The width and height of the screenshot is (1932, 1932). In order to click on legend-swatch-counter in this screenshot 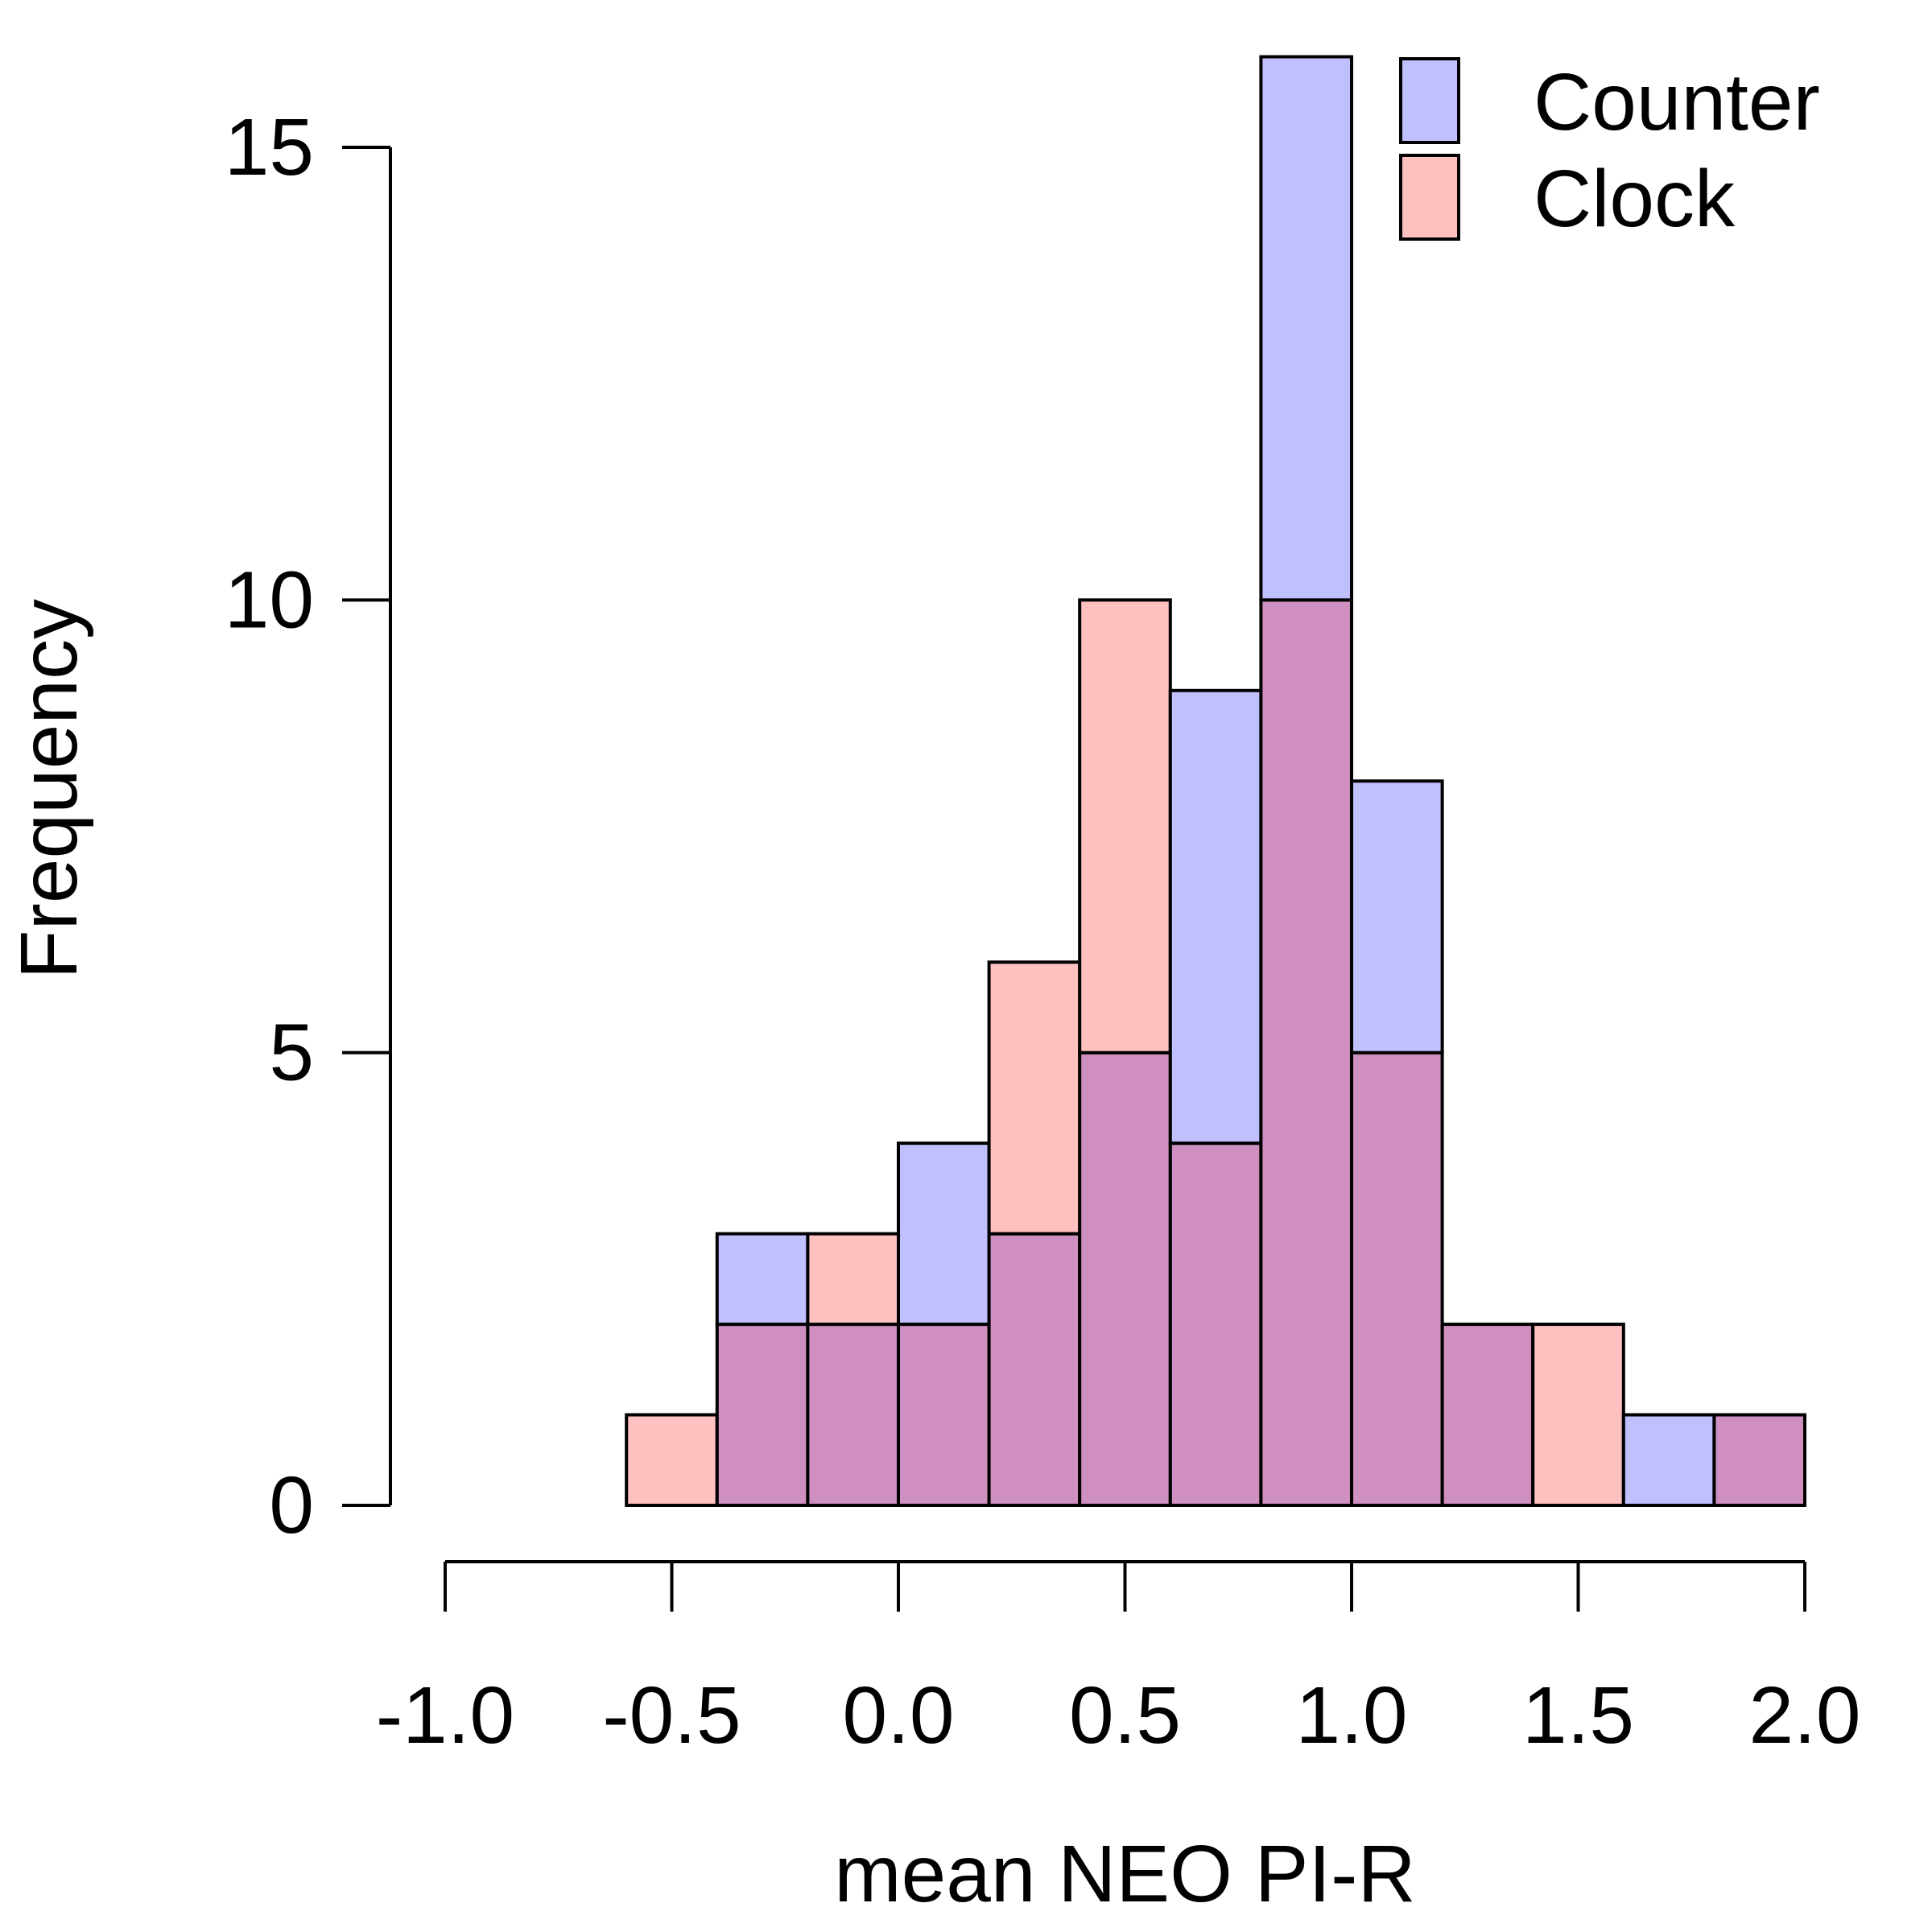, I will do `click(1429, 100)`.